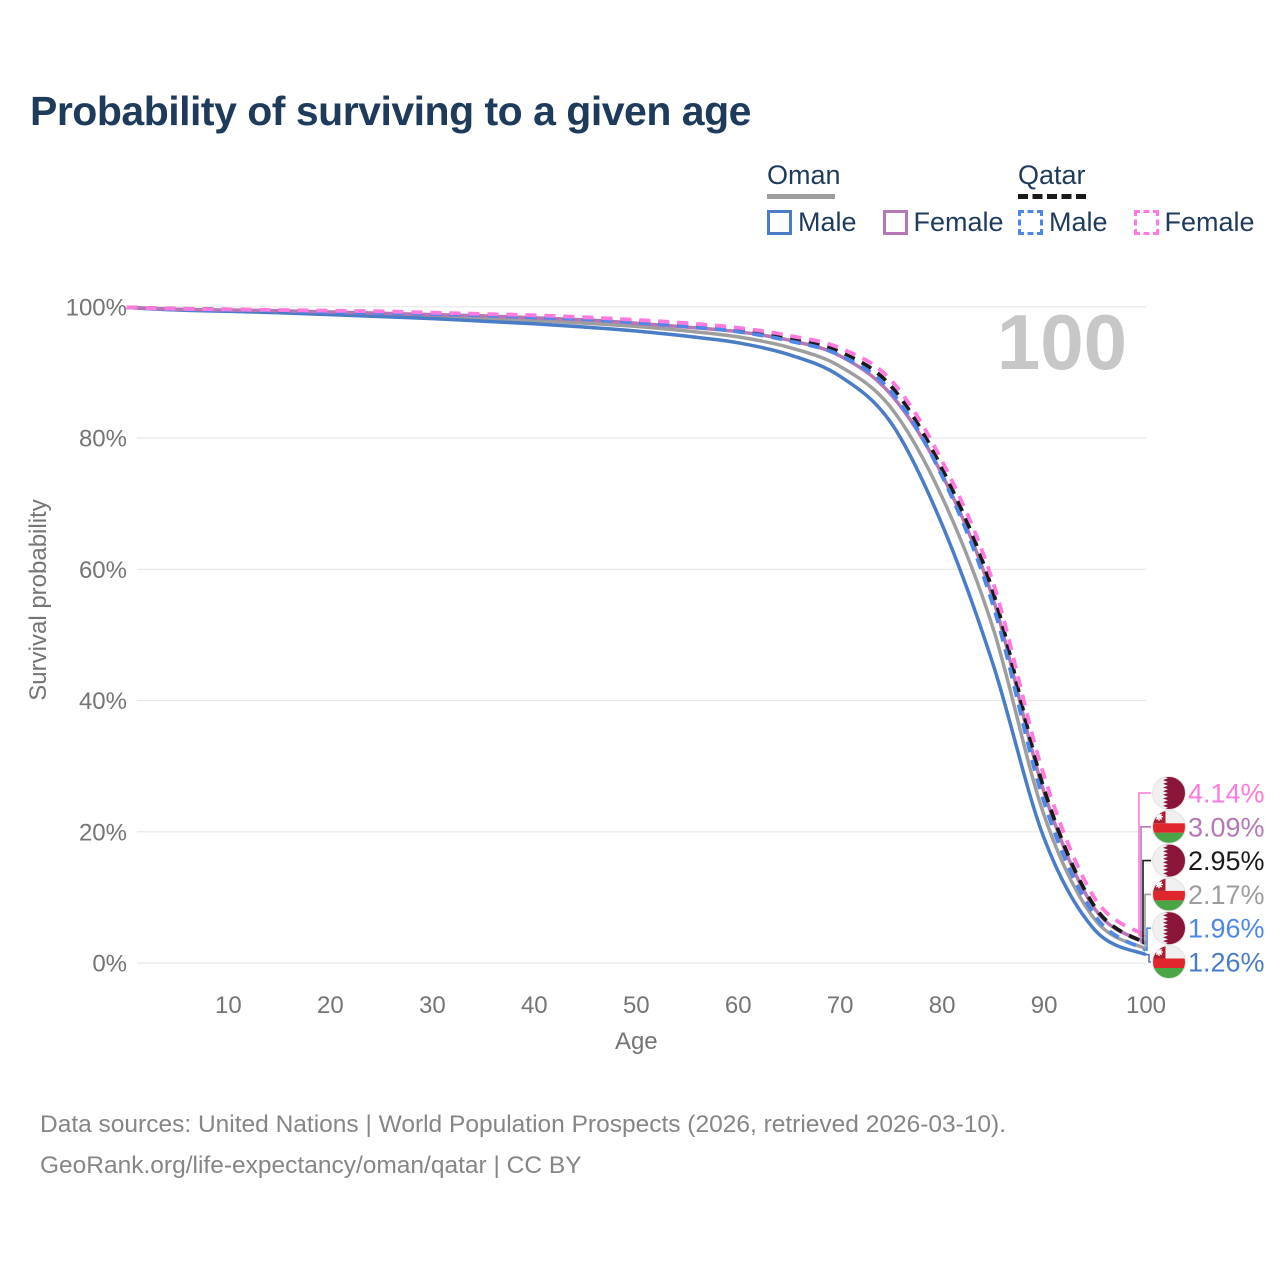 The height and width of the screenshot is (1280, 1280). What do you see at coordinates (1078, 222) in the screenshot?
I see `qatar-male-label: Male` at bounding box center [1078, 222].